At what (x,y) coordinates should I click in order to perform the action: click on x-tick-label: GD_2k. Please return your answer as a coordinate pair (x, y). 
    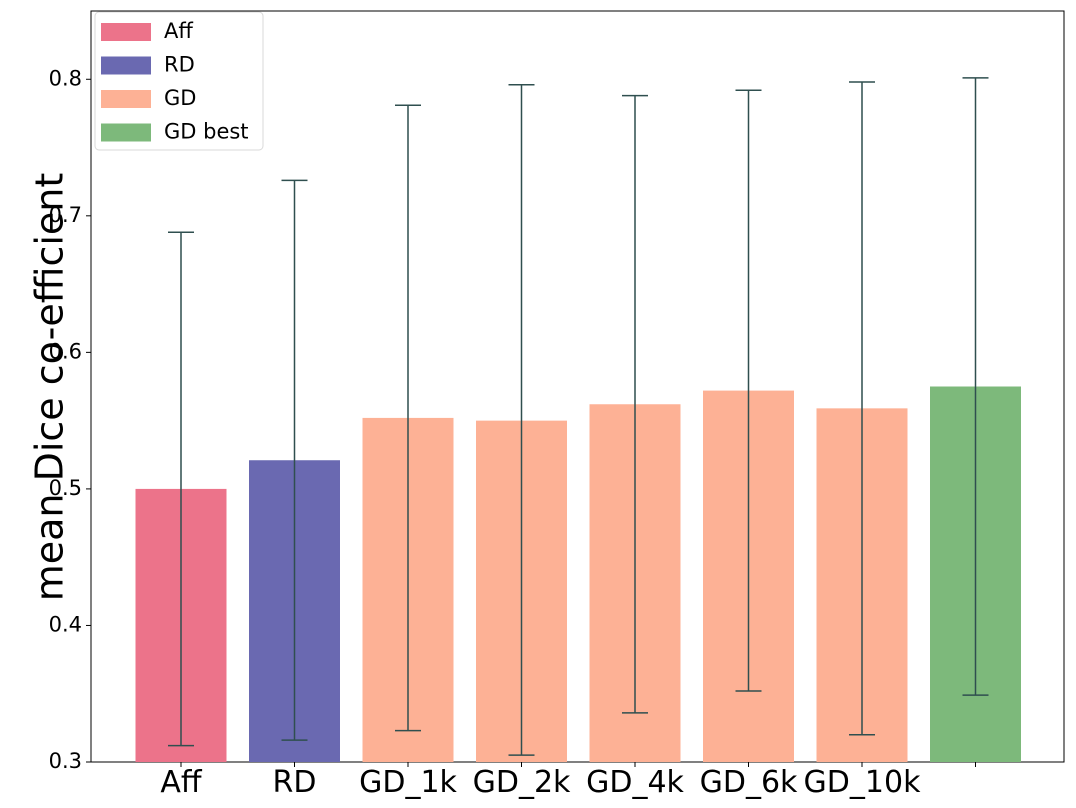
    Looking at the image, I should click on (522, 782).